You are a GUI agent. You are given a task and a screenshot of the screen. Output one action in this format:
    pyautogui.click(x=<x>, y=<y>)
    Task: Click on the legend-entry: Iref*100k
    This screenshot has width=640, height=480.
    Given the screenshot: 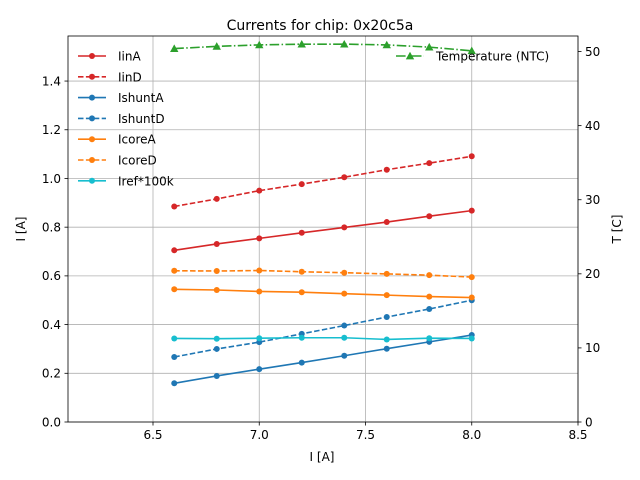 What is the action you would take?
    pyautogui.click(x=126, y=181)
    